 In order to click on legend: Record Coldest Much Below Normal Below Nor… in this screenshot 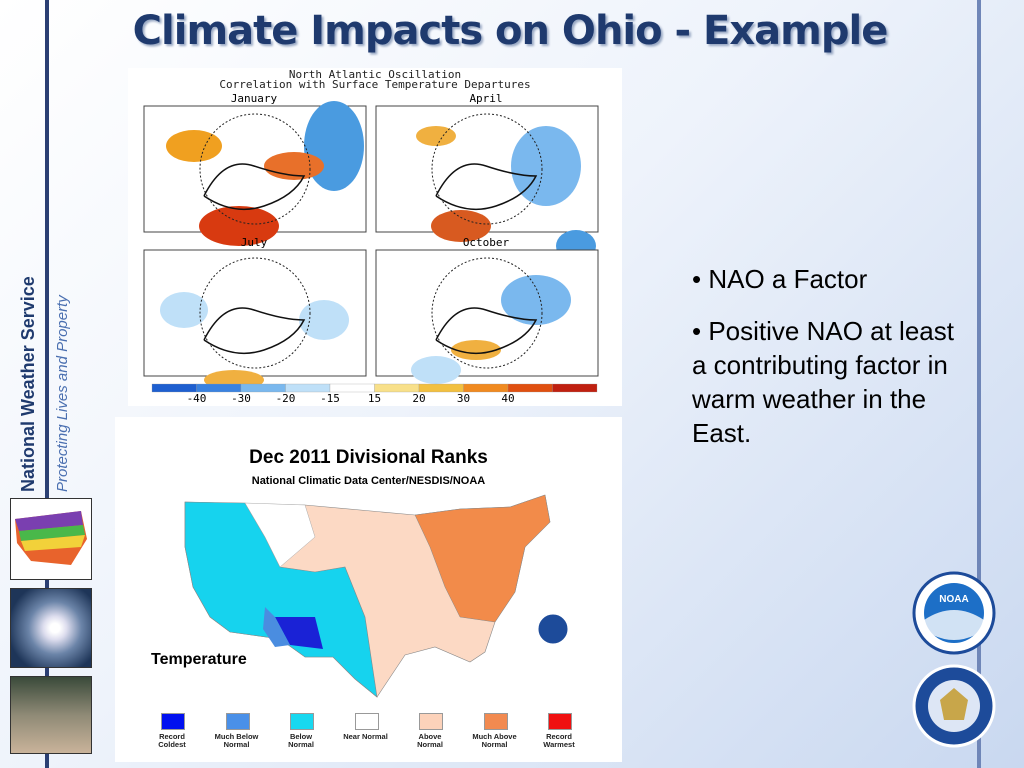, I will do `click(379, 735)`.